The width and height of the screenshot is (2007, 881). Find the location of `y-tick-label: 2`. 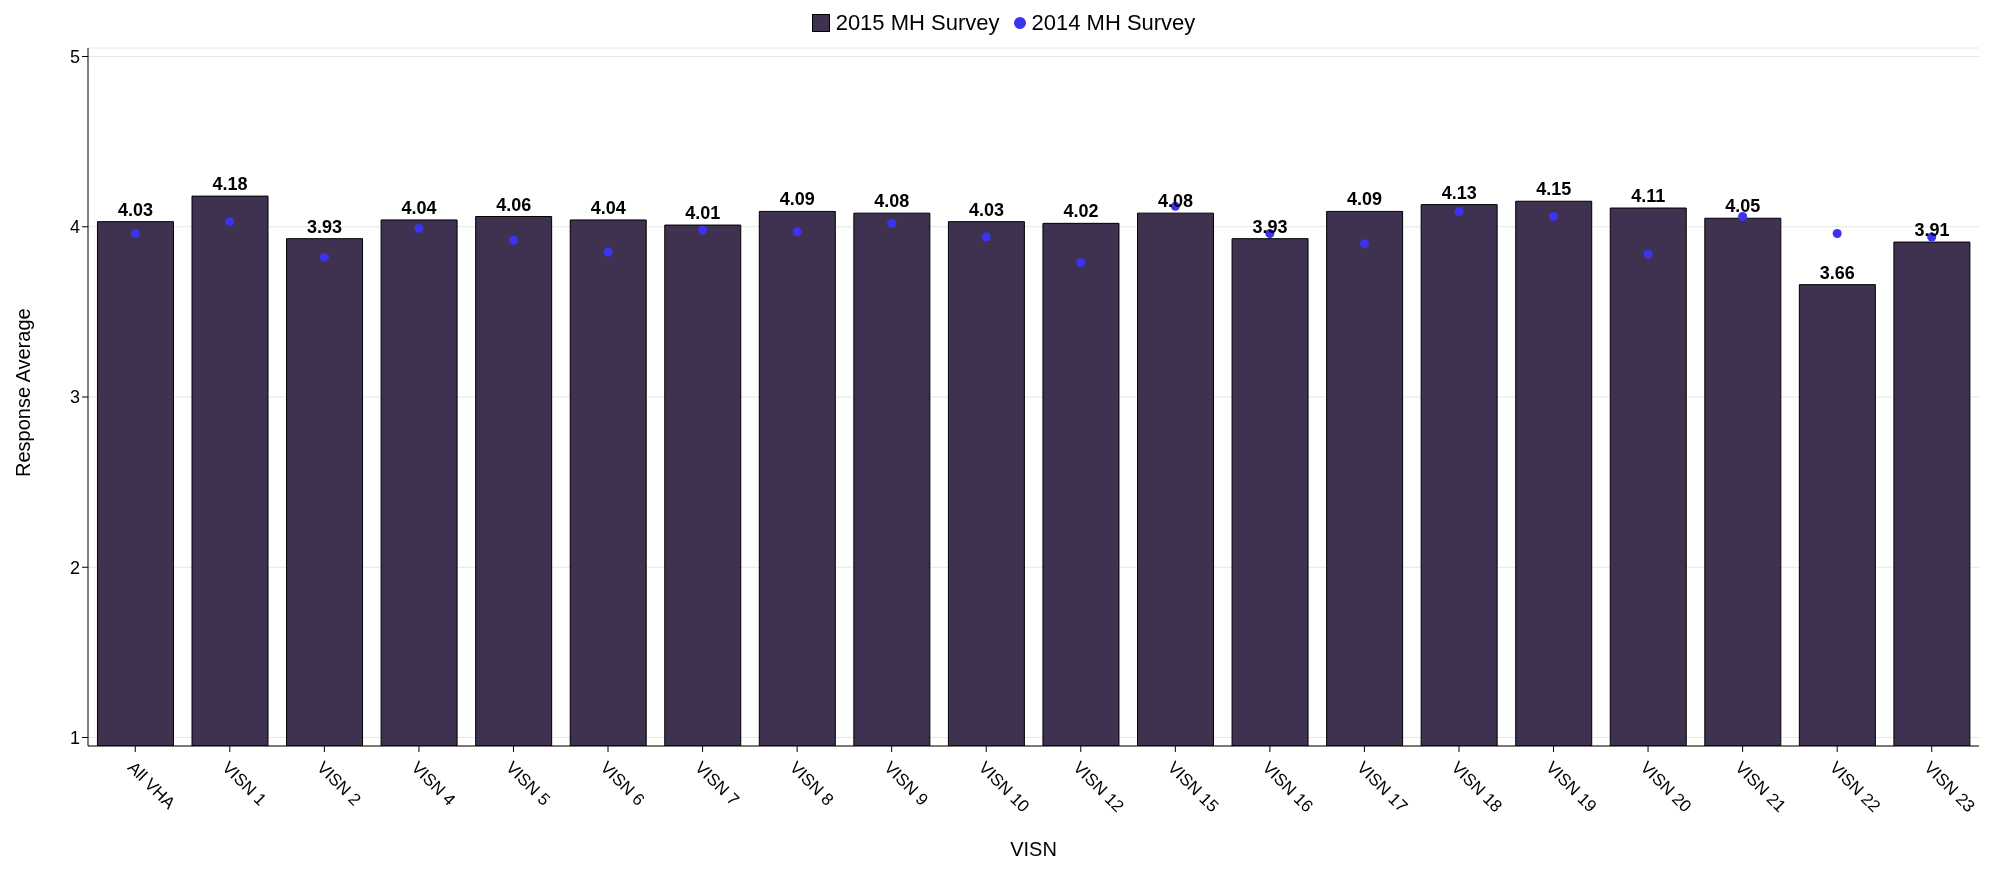

y-tick-label: 2 is located at coordinates (74, 567).